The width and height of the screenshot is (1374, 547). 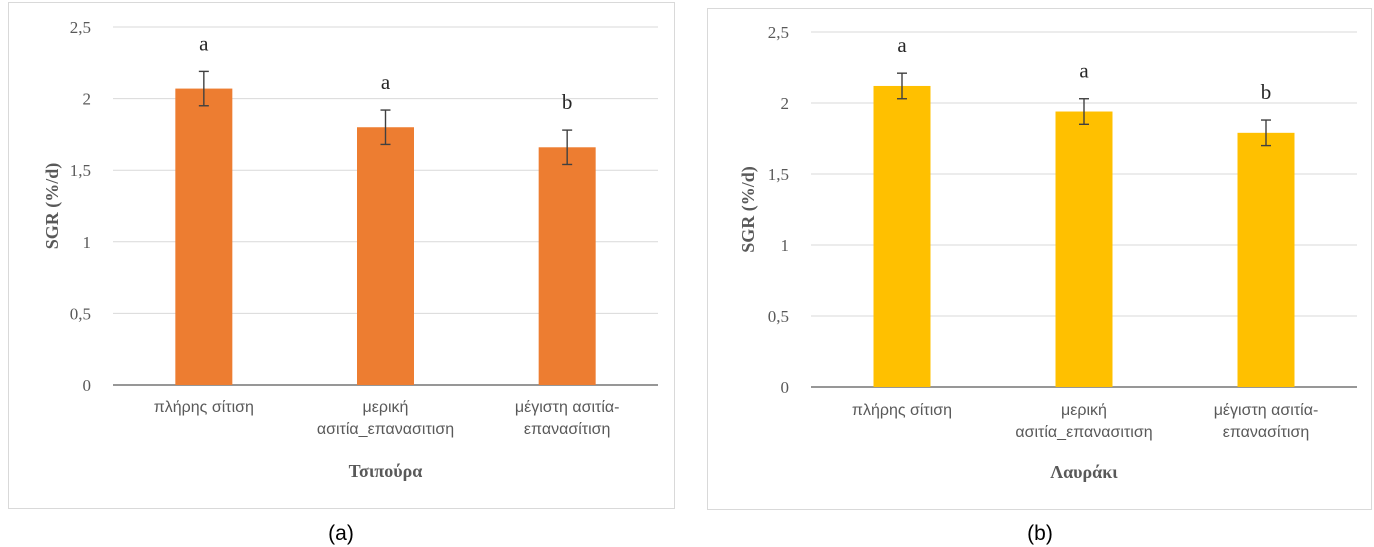 I want to click on chart-b-ytick-label: 2, so click(x=785, y=103).